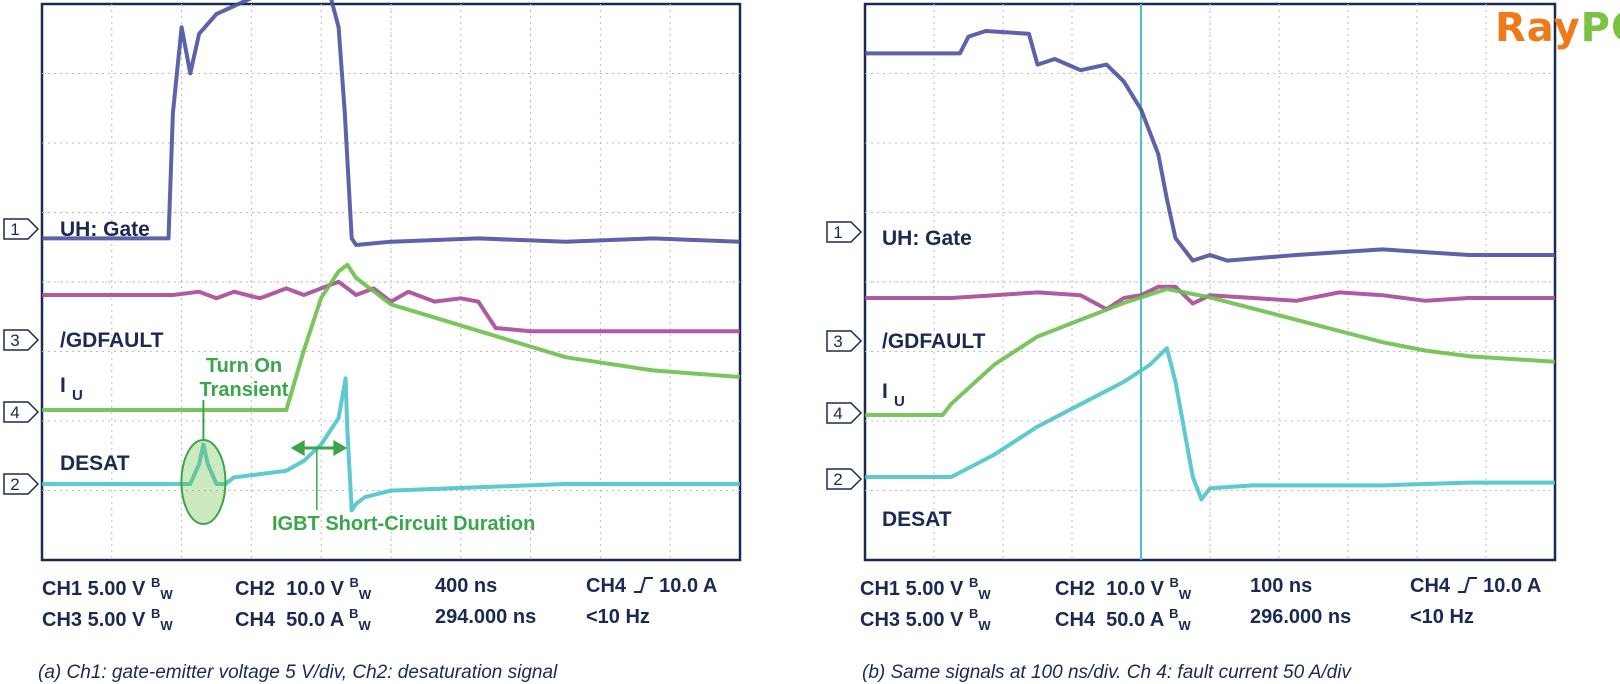  I want to click on settings-row2-b: CH3 5.00 V BW, so click(925, 619).